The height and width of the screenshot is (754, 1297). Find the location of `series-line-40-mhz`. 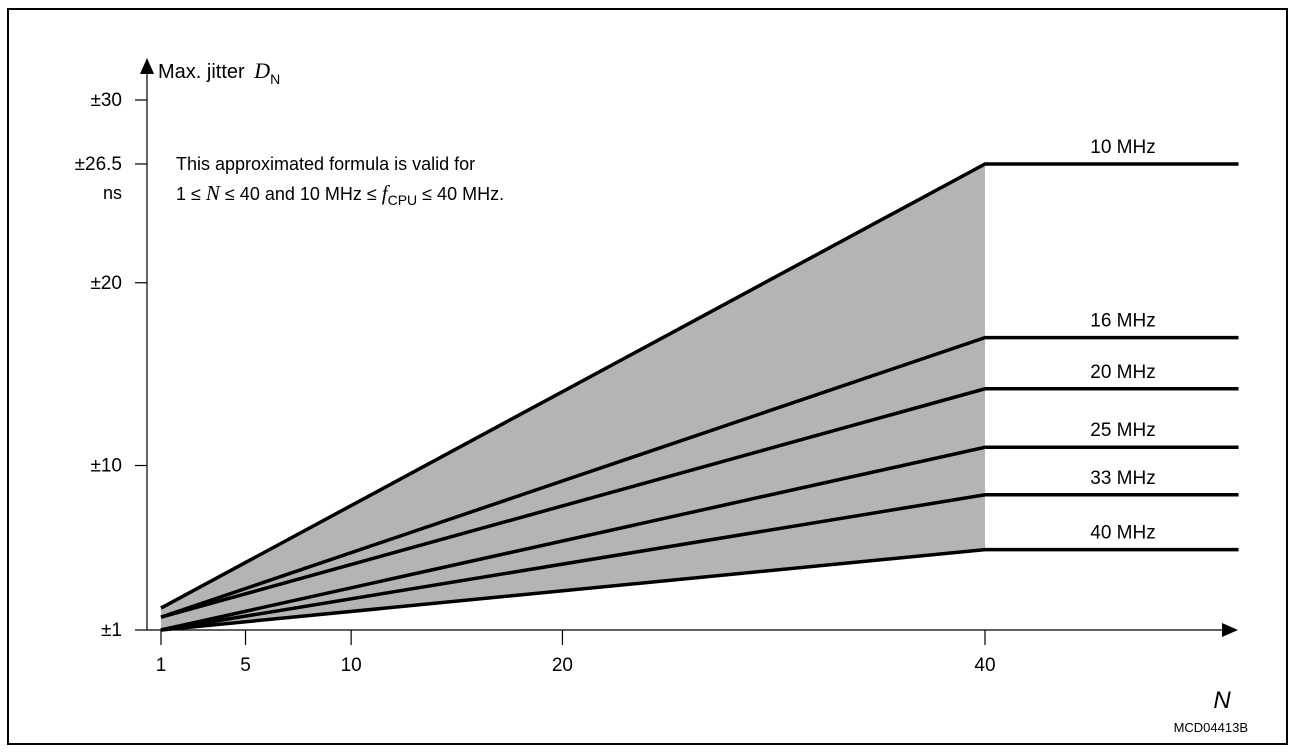

series-line-40-mhz is located at coordinates (699, 589).